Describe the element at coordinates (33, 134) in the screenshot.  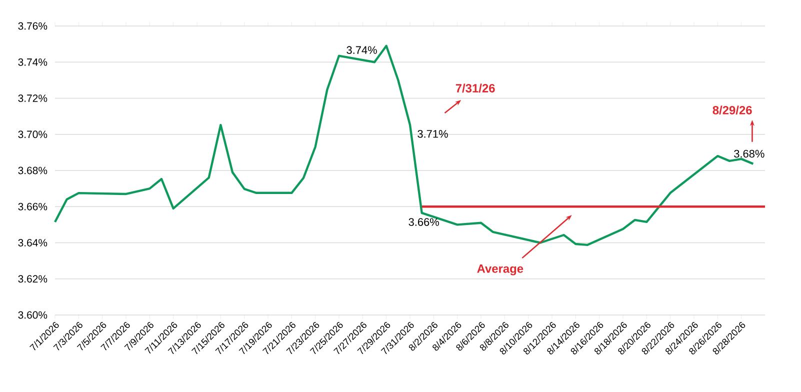
I see `y-tick-label: 3.70%` at that location.